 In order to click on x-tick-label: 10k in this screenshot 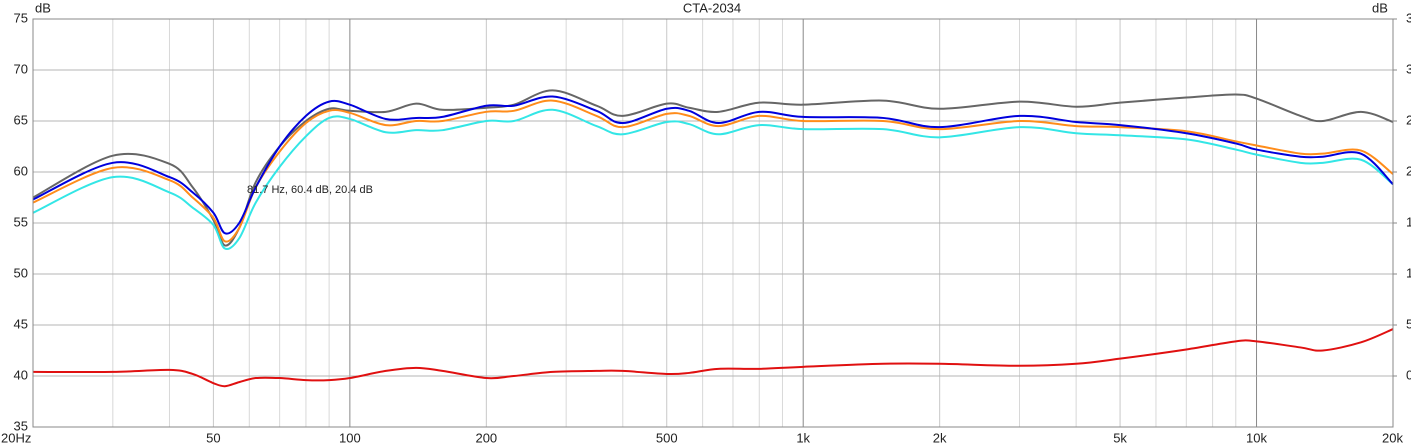, I will do `click(1256, 437)`.